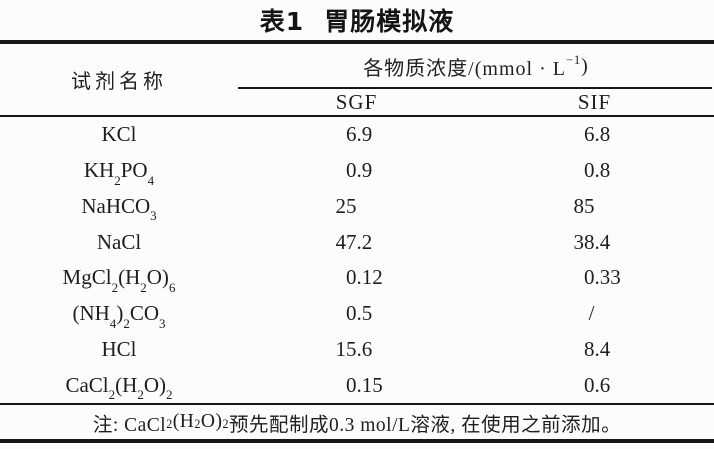 The height and width of the screenshot is (449, 714). Describe the element at coordinates (357, 441) in the screenshot. I see `bottom-rule` at that location.